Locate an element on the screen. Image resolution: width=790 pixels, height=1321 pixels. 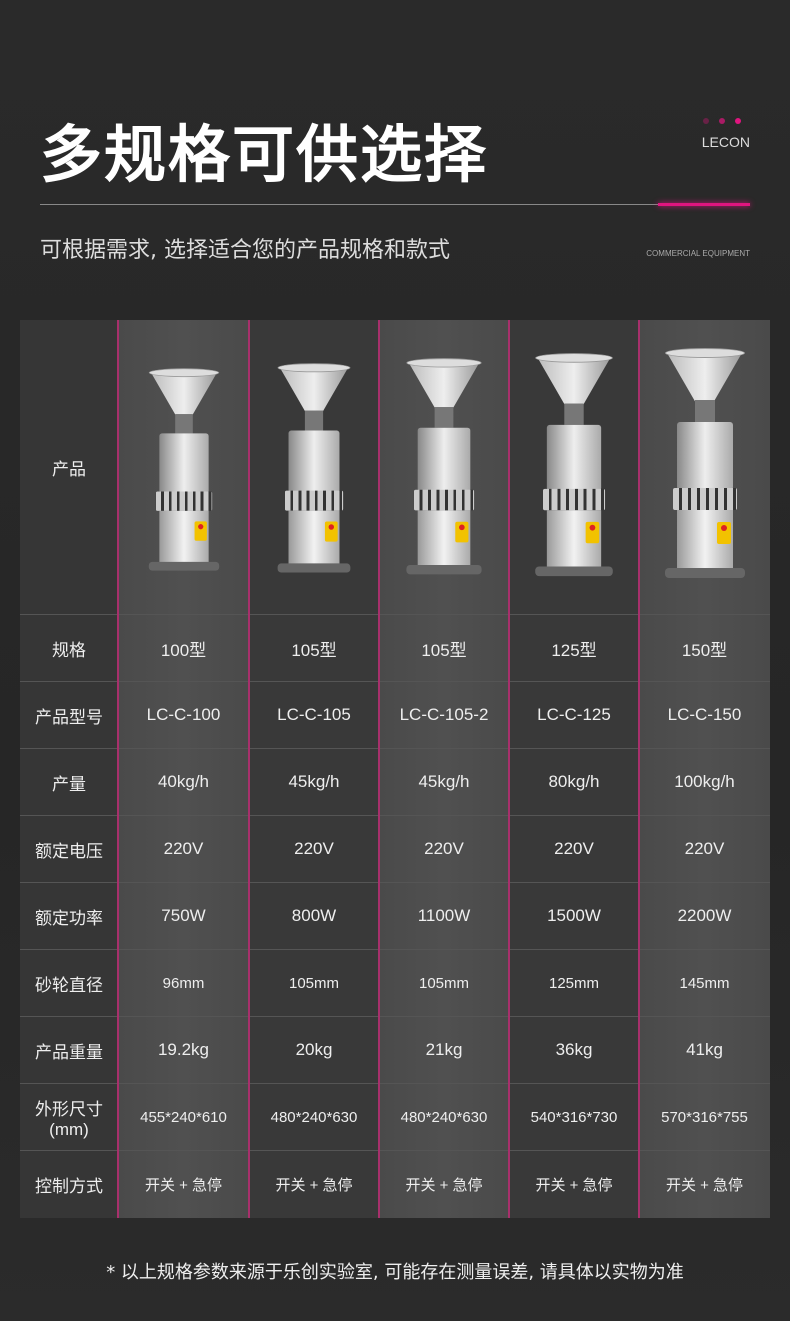
spec-value: LC-C-150 is located at coordinates (704, 714).